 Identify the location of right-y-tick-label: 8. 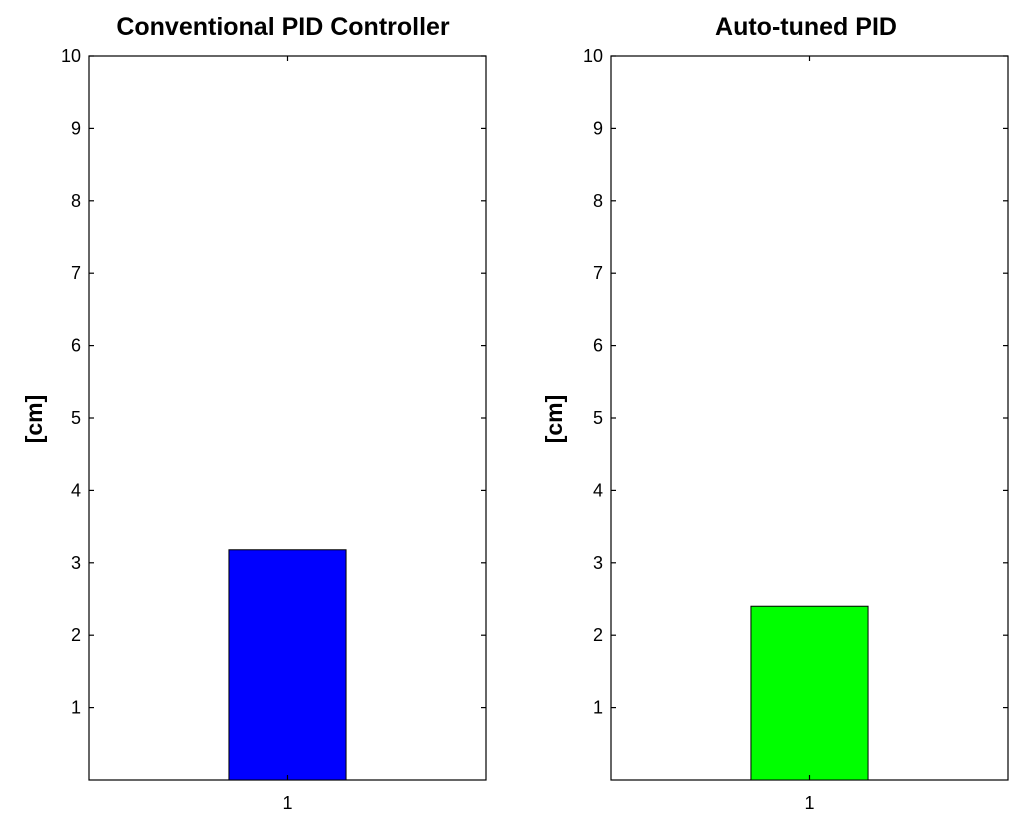
(598, 201).